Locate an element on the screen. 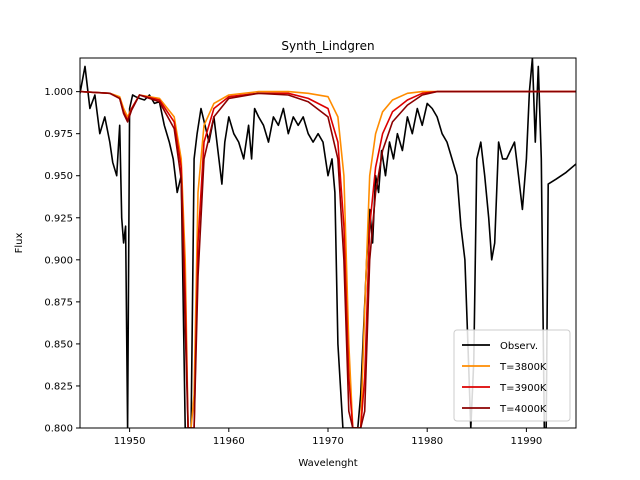 The width and height of the screenshot is (640, 480). x-tick-label-0: 11950 is located at coordinates (130, 441).